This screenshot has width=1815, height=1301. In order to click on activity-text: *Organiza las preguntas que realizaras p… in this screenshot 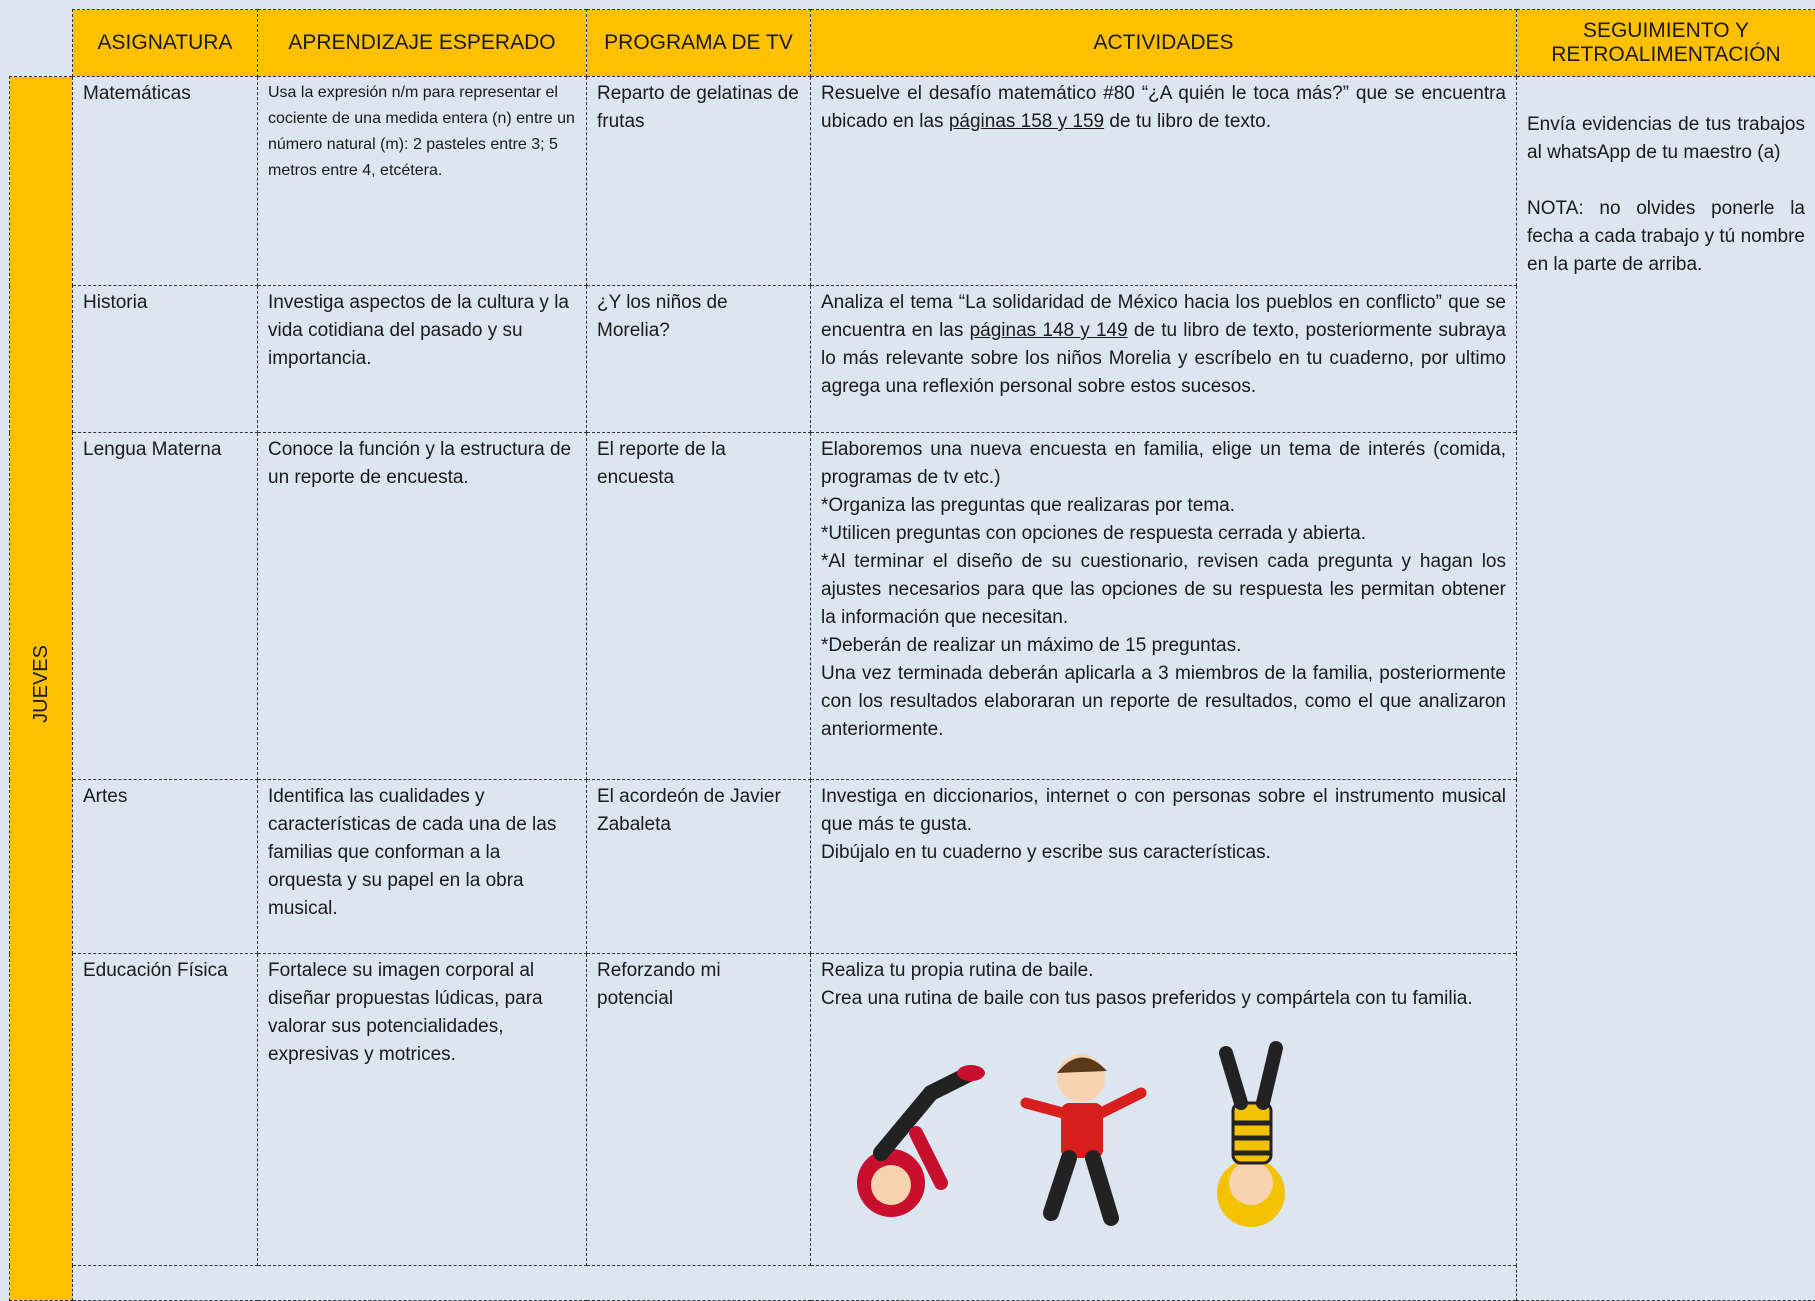, I will do `click(1028, 505)`.